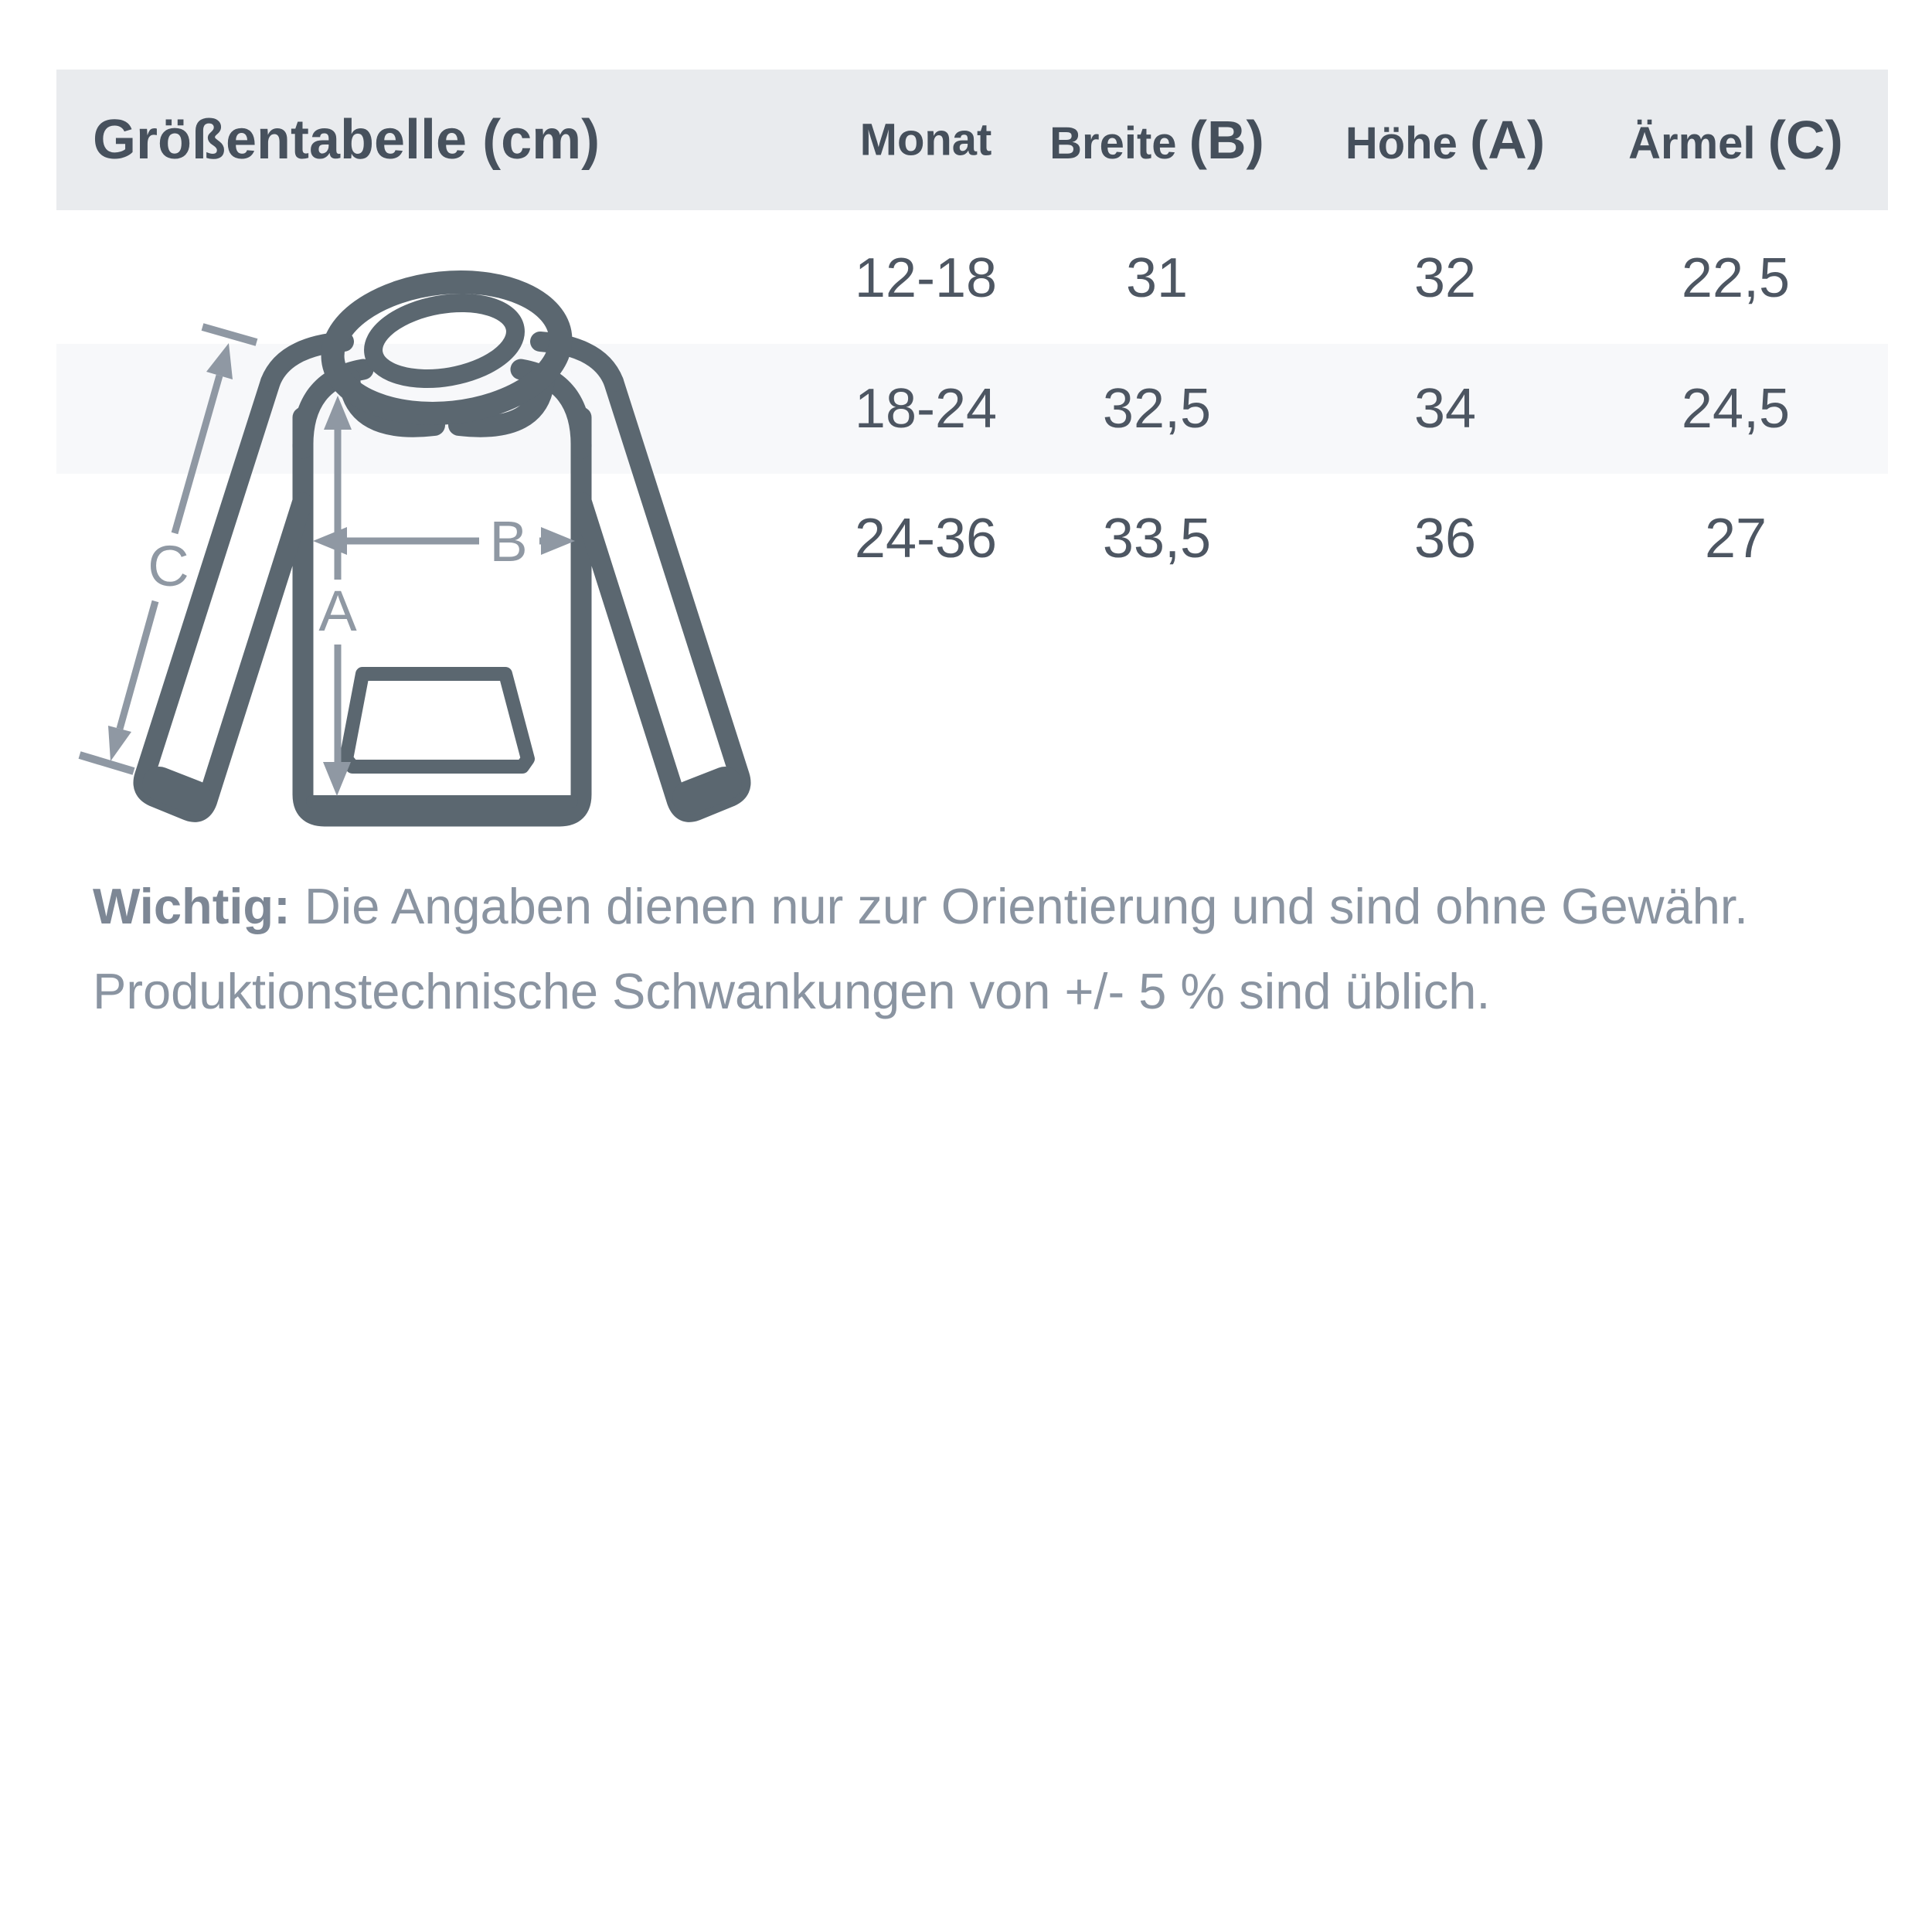 The width and height of the screenshot is (1932, 1932). Describe the element at coordinates (1157, 409) in the screenshot. I see `cell-breite: 32,5` at that location.